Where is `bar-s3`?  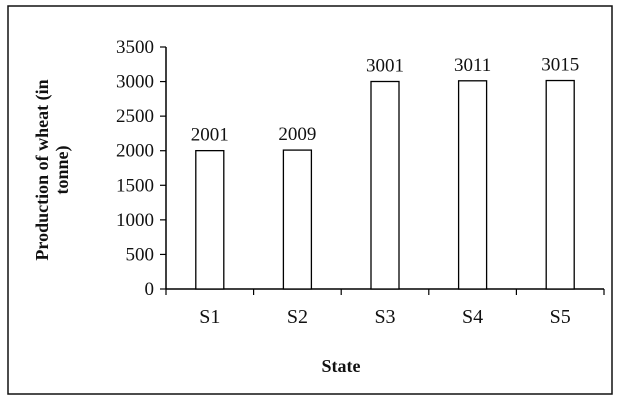 bar-s3 is located at coordinates (385, 185).